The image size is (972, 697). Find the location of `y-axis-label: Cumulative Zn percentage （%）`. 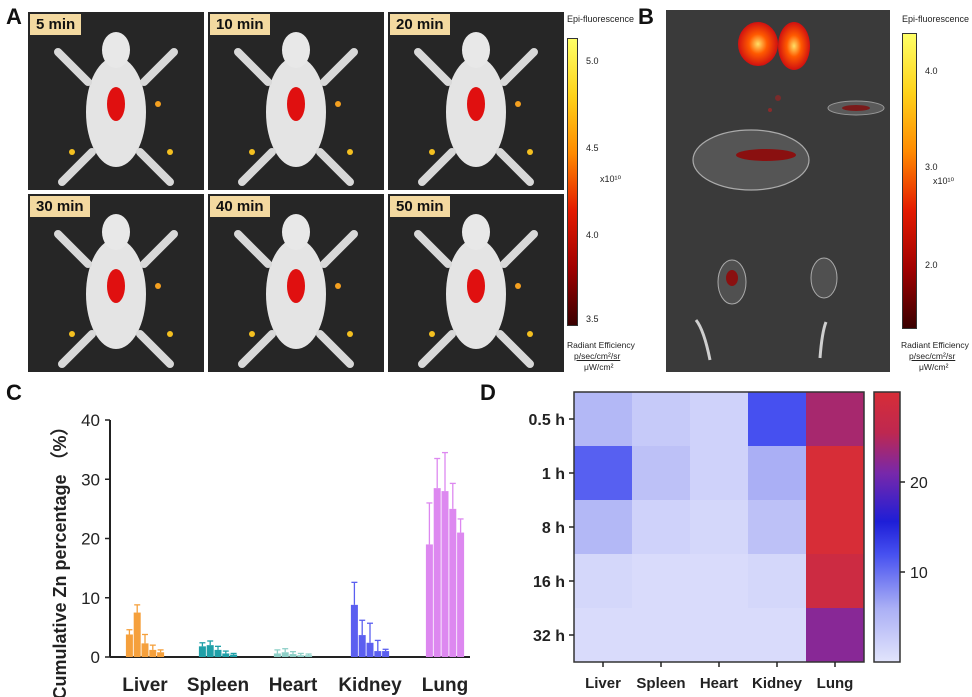

y-axis-label: Cumulative Zn percentage （%） is located at coordinates (60, 557).